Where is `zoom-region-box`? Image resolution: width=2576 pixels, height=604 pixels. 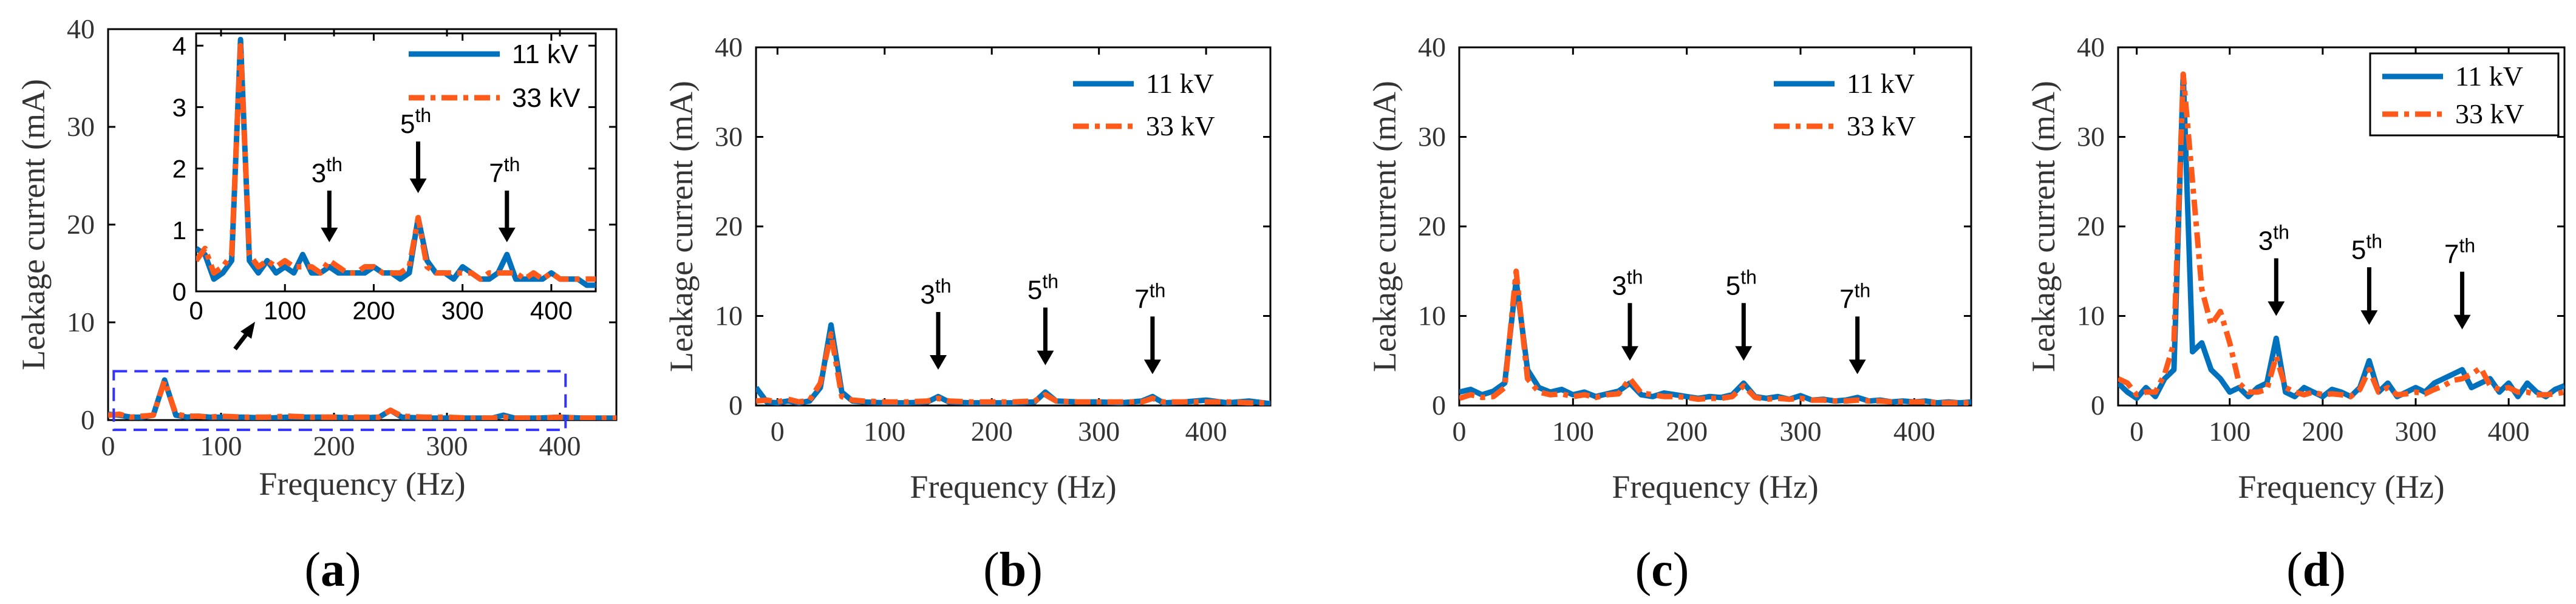 zoom-region-box is located at coordinates (340, 401).